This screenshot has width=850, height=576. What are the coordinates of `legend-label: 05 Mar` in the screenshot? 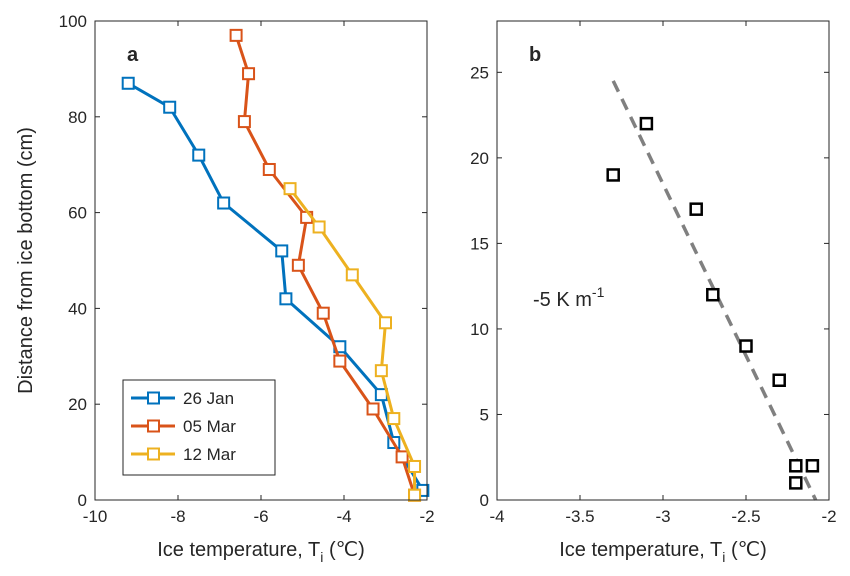 It's located at (209, 426).